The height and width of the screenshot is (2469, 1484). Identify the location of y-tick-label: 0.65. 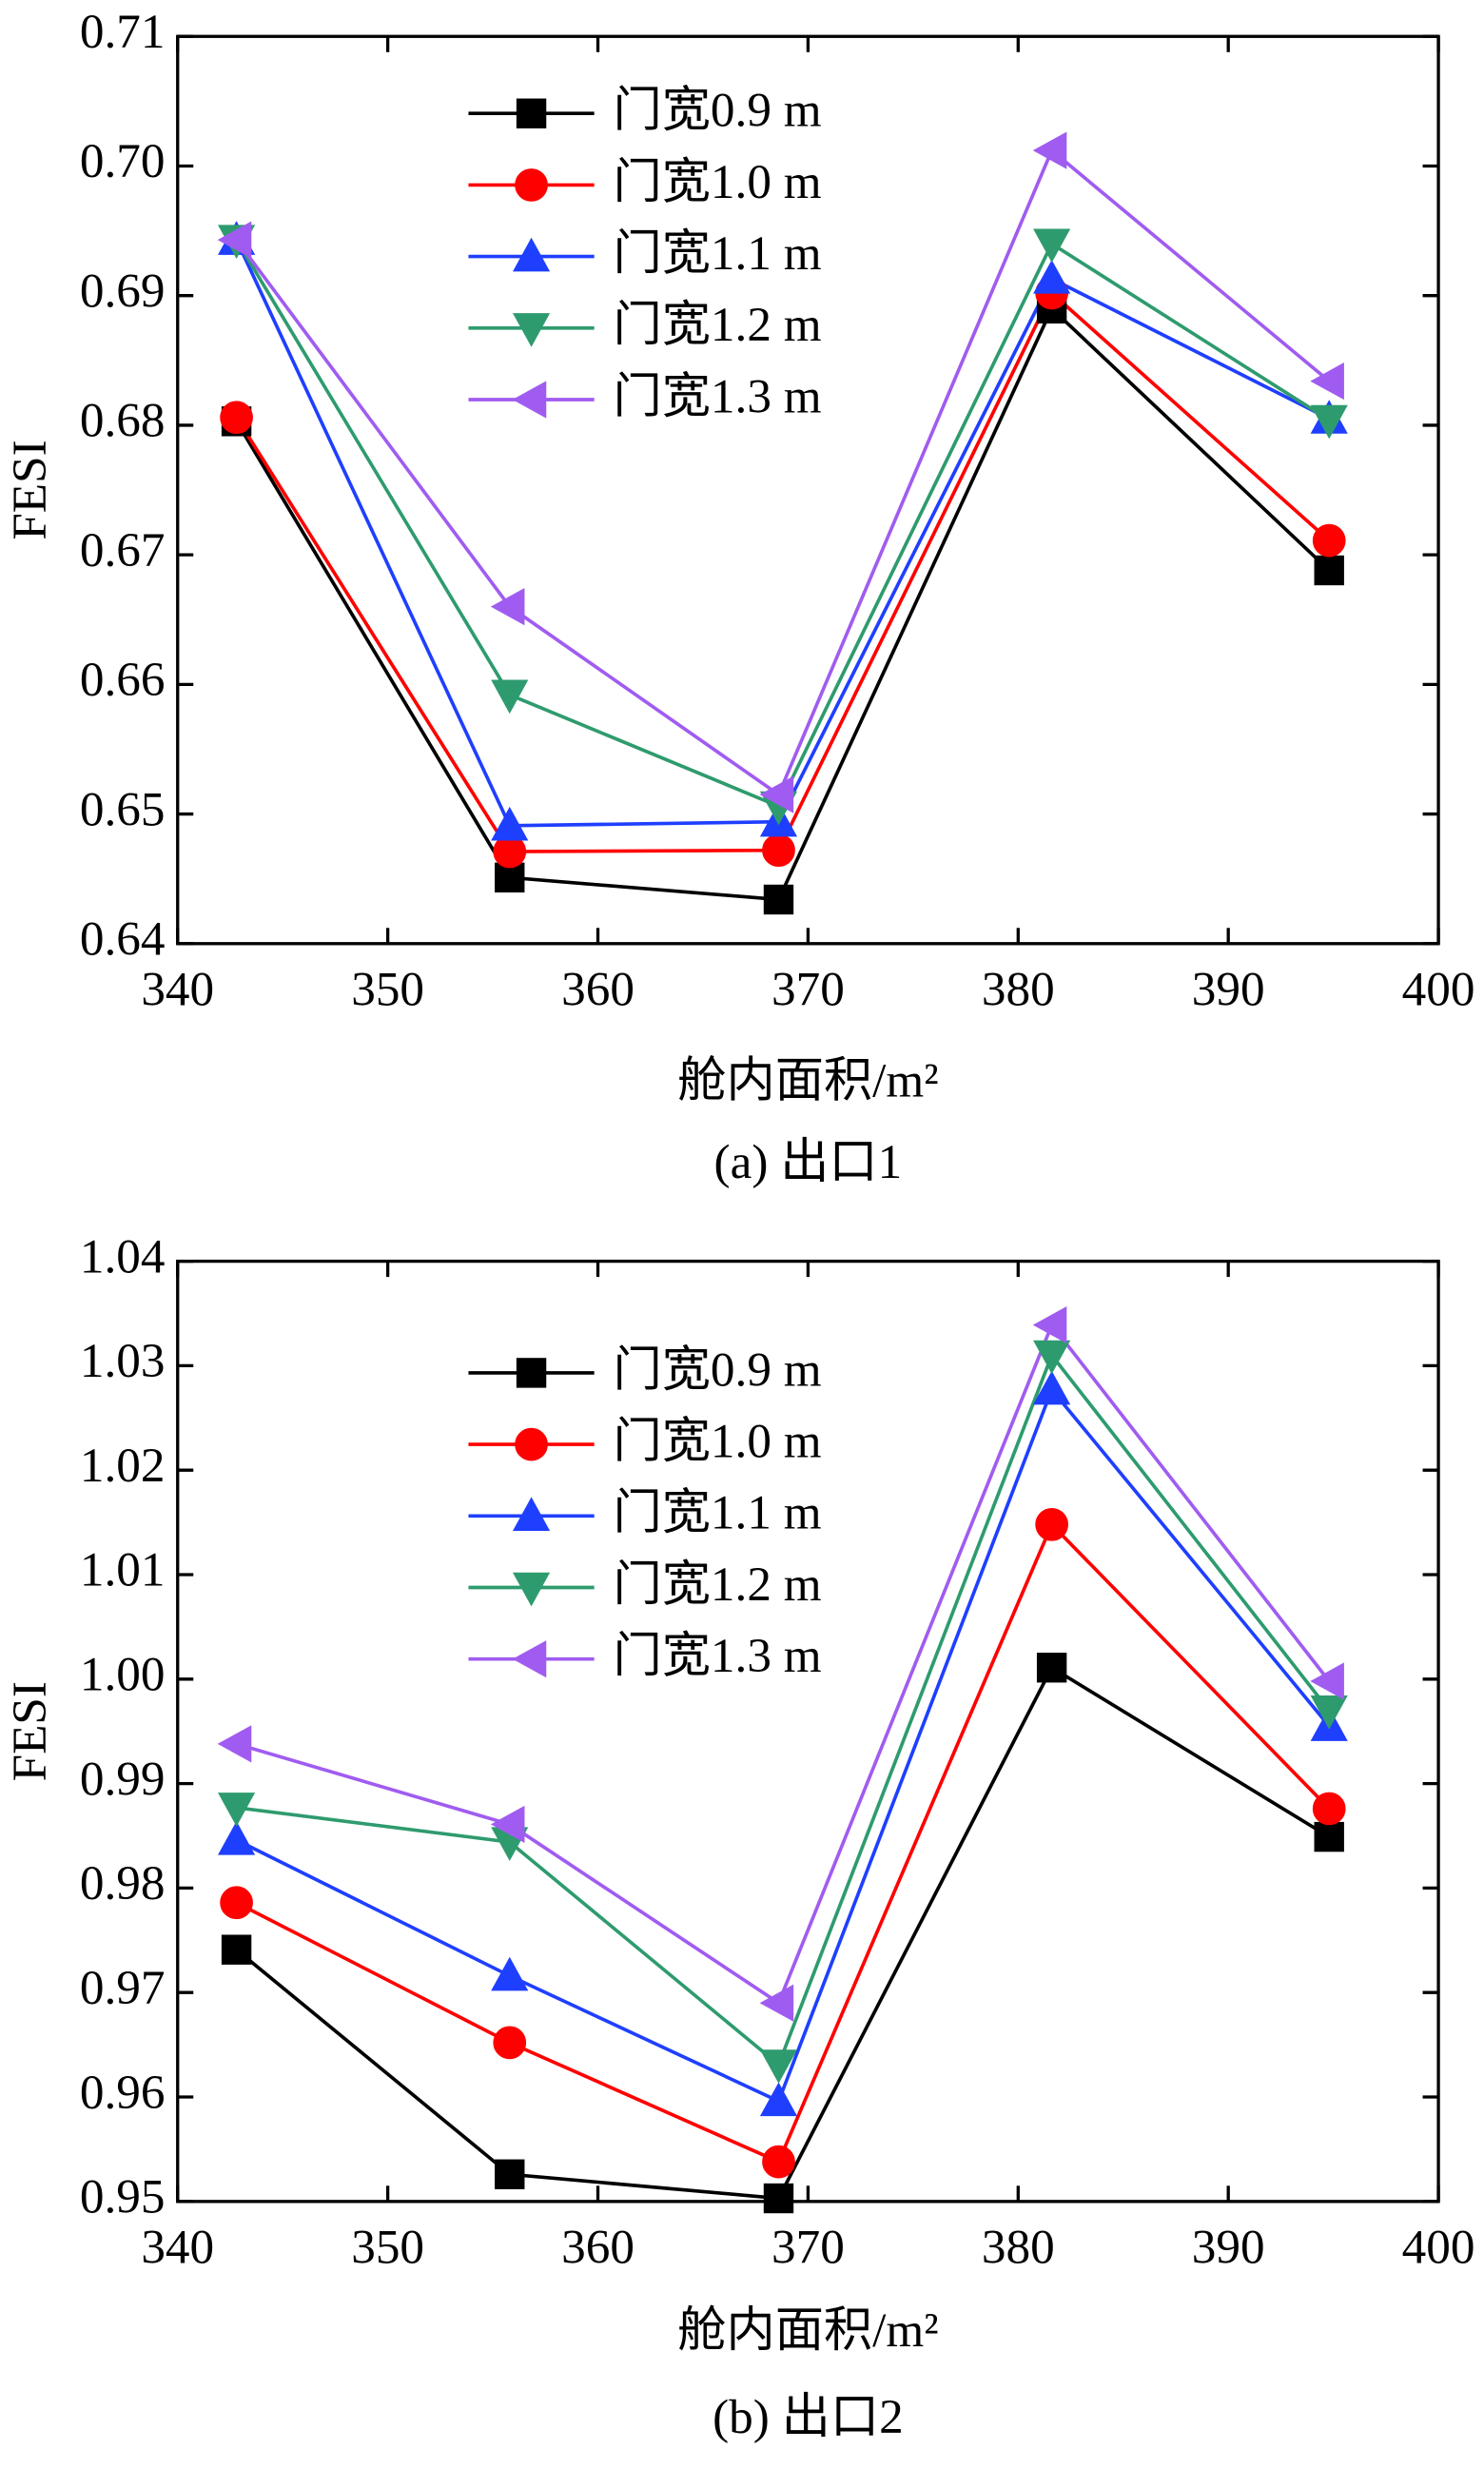
(123, 809).